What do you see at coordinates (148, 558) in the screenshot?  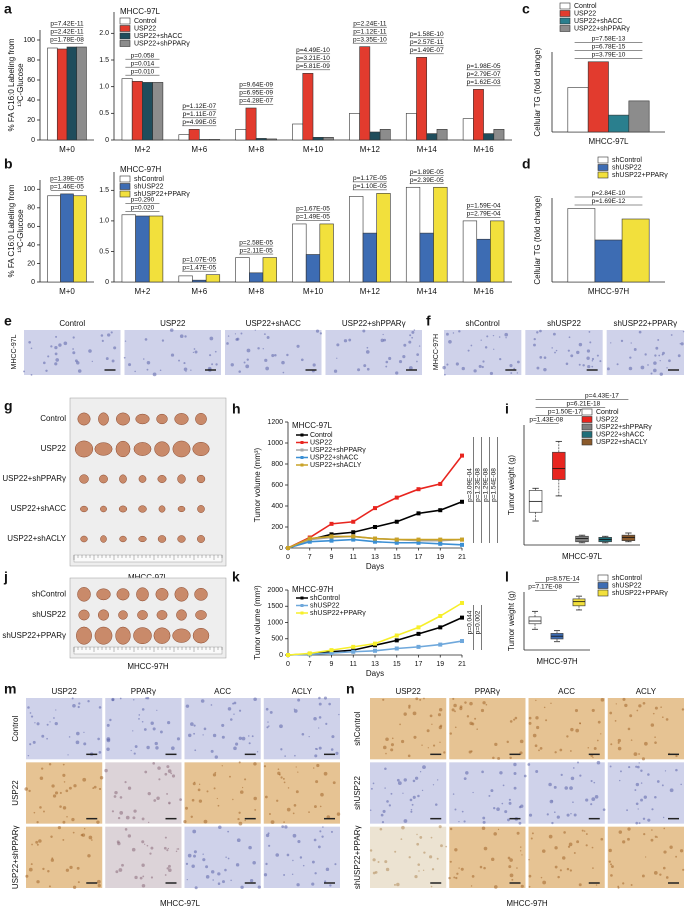 I see `ruler` at bounding box center [148, 558].